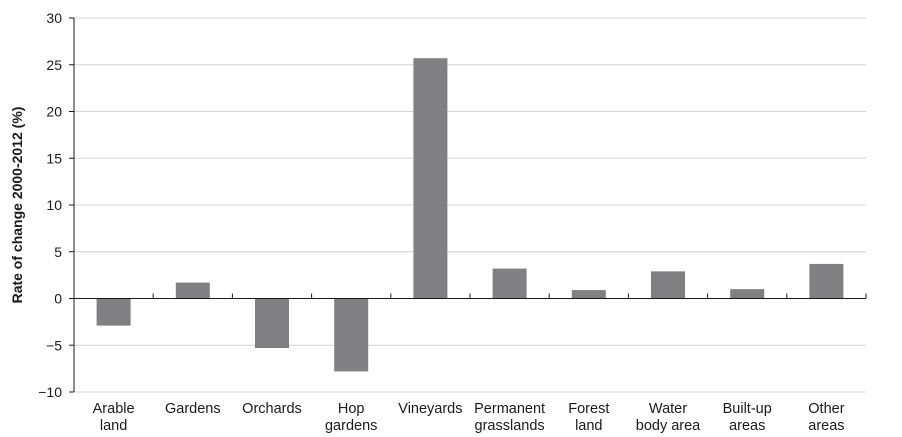 The height and width of the screenshot is (437, 902). I want to click on y-tick-labels: 30 25 20 15 10 5 0 −5 −10, so click(50, 205).